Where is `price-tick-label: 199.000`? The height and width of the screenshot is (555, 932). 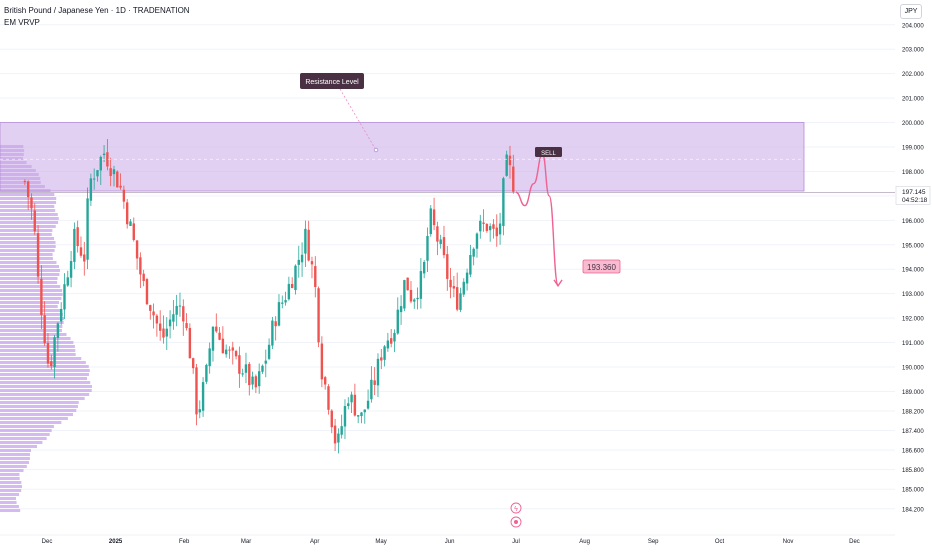
price-tick-label: 199.000 is located at coordinates (913, 149).